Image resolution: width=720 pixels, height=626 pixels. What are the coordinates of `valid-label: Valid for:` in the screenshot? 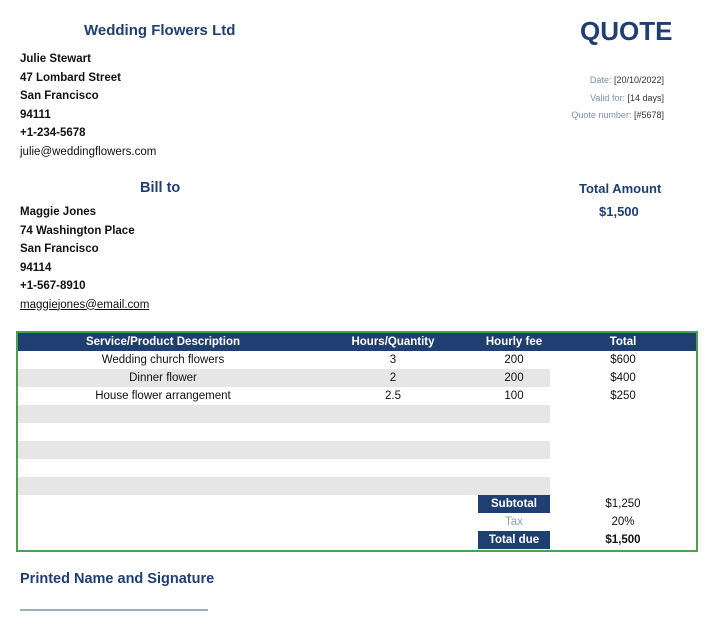 It's located at (607, 97).